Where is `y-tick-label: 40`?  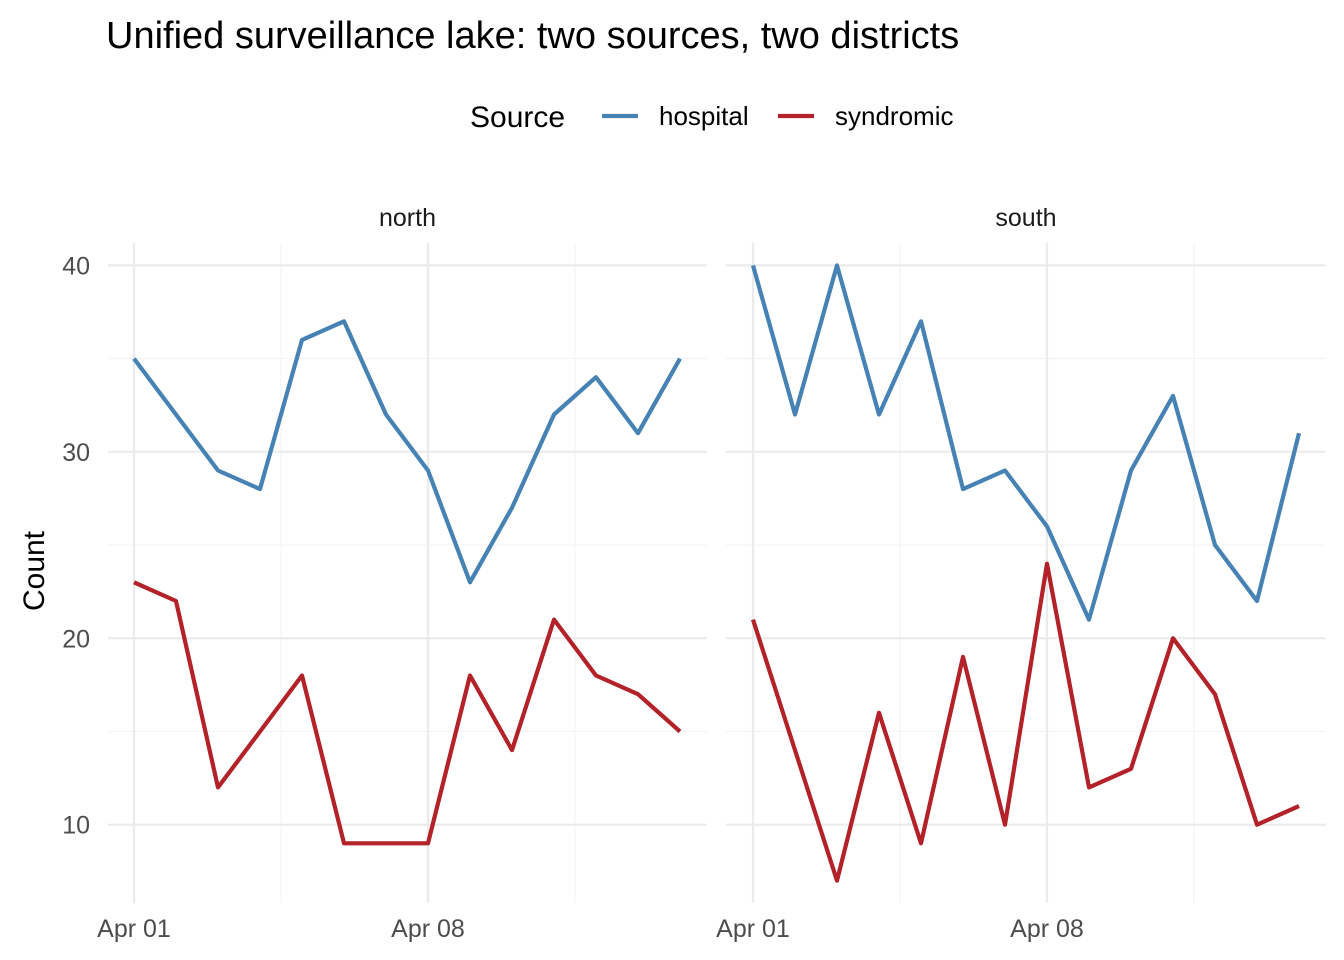
y-tick-label: 40 is located at coordinates (76, 266).